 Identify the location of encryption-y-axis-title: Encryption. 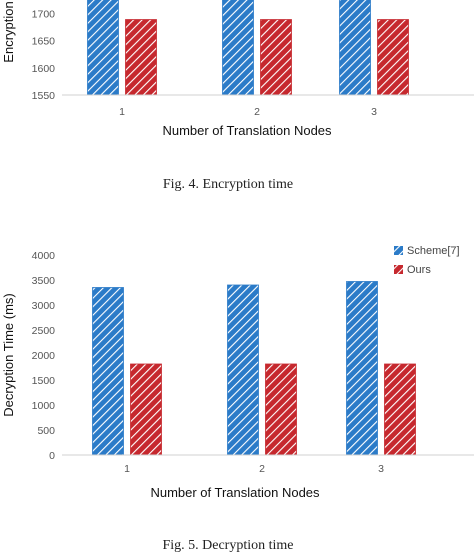
(8, 31).